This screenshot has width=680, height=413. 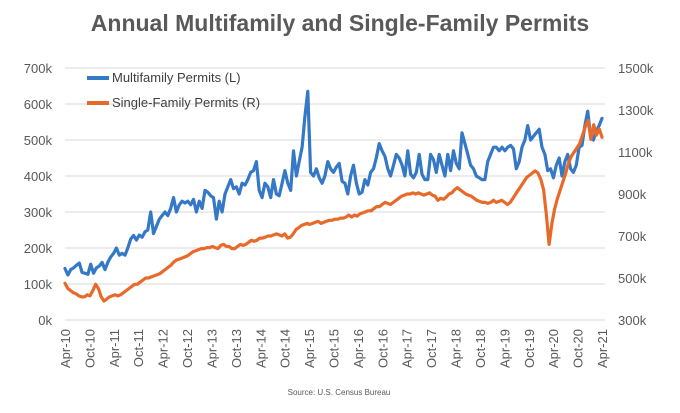 I want to click on right-tick-label: 1100k, so click(x=635, y=152).